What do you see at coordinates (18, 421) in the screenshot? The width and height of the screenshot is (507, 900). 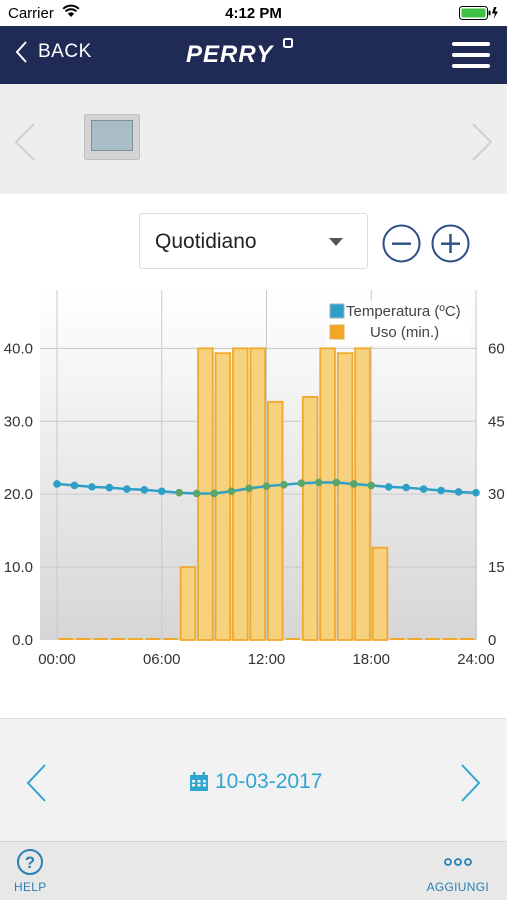 I see `y-left-tick-label: 30.0` at bounding box center [18, 421].